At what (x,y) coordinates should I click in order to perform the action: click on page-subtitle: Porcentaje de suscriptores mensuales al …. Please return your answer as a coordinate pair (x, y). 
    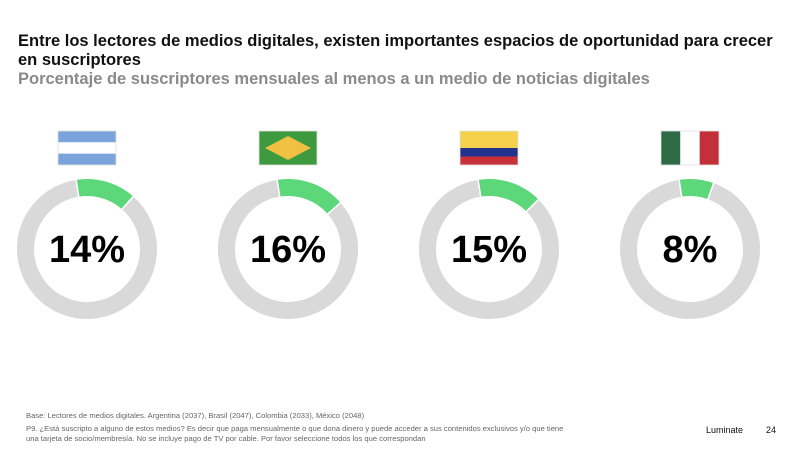
    Looking at the image, I should click on (334, 79).